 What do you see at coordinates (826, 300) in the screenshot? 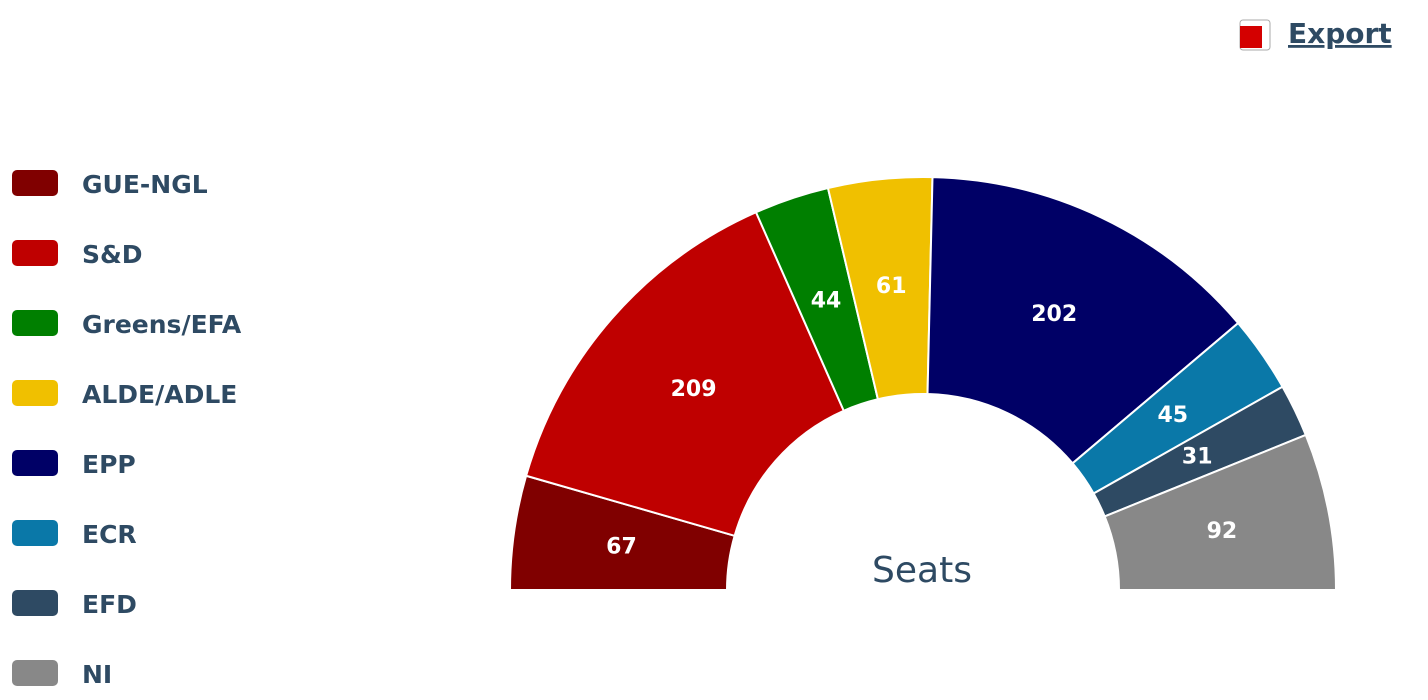
I see `slice-label: 44` at bounding box center [826, 300].